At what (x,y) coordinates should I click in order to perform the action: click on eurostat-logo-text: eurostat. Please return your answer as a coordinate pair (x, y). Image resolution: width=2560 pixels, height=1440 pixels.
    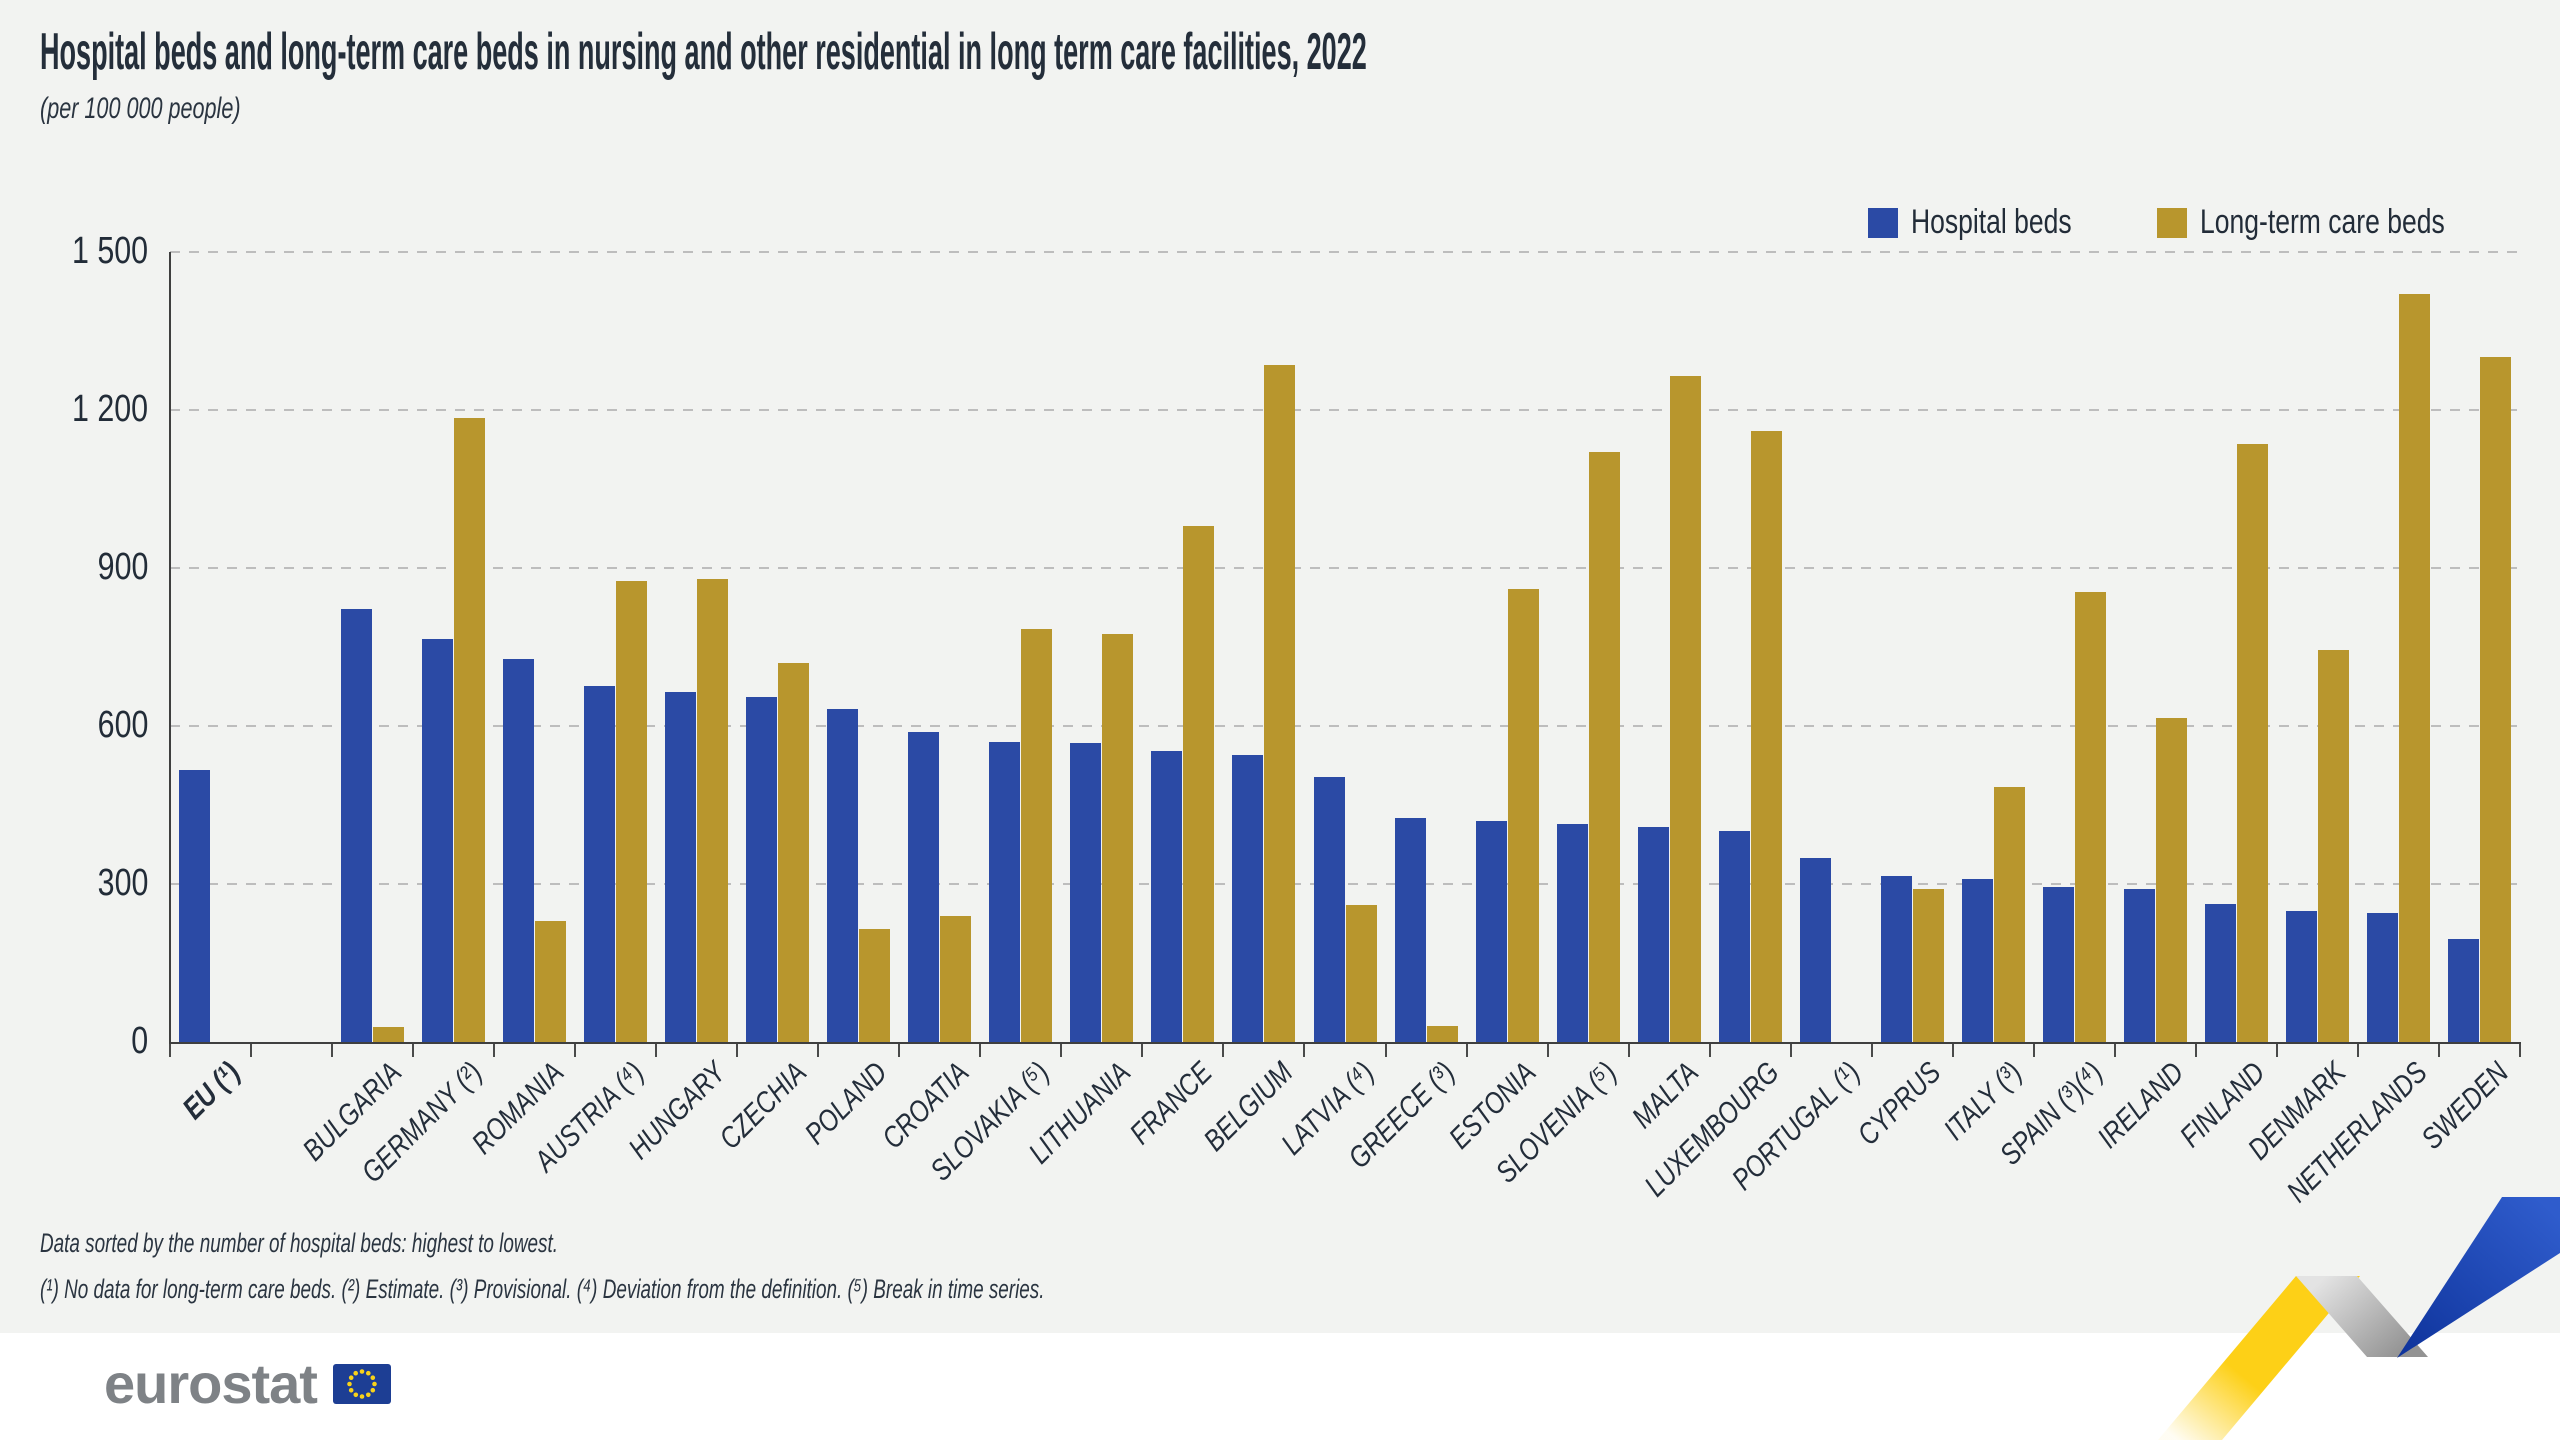
    Looking at the image, I should click on (211, 1383).